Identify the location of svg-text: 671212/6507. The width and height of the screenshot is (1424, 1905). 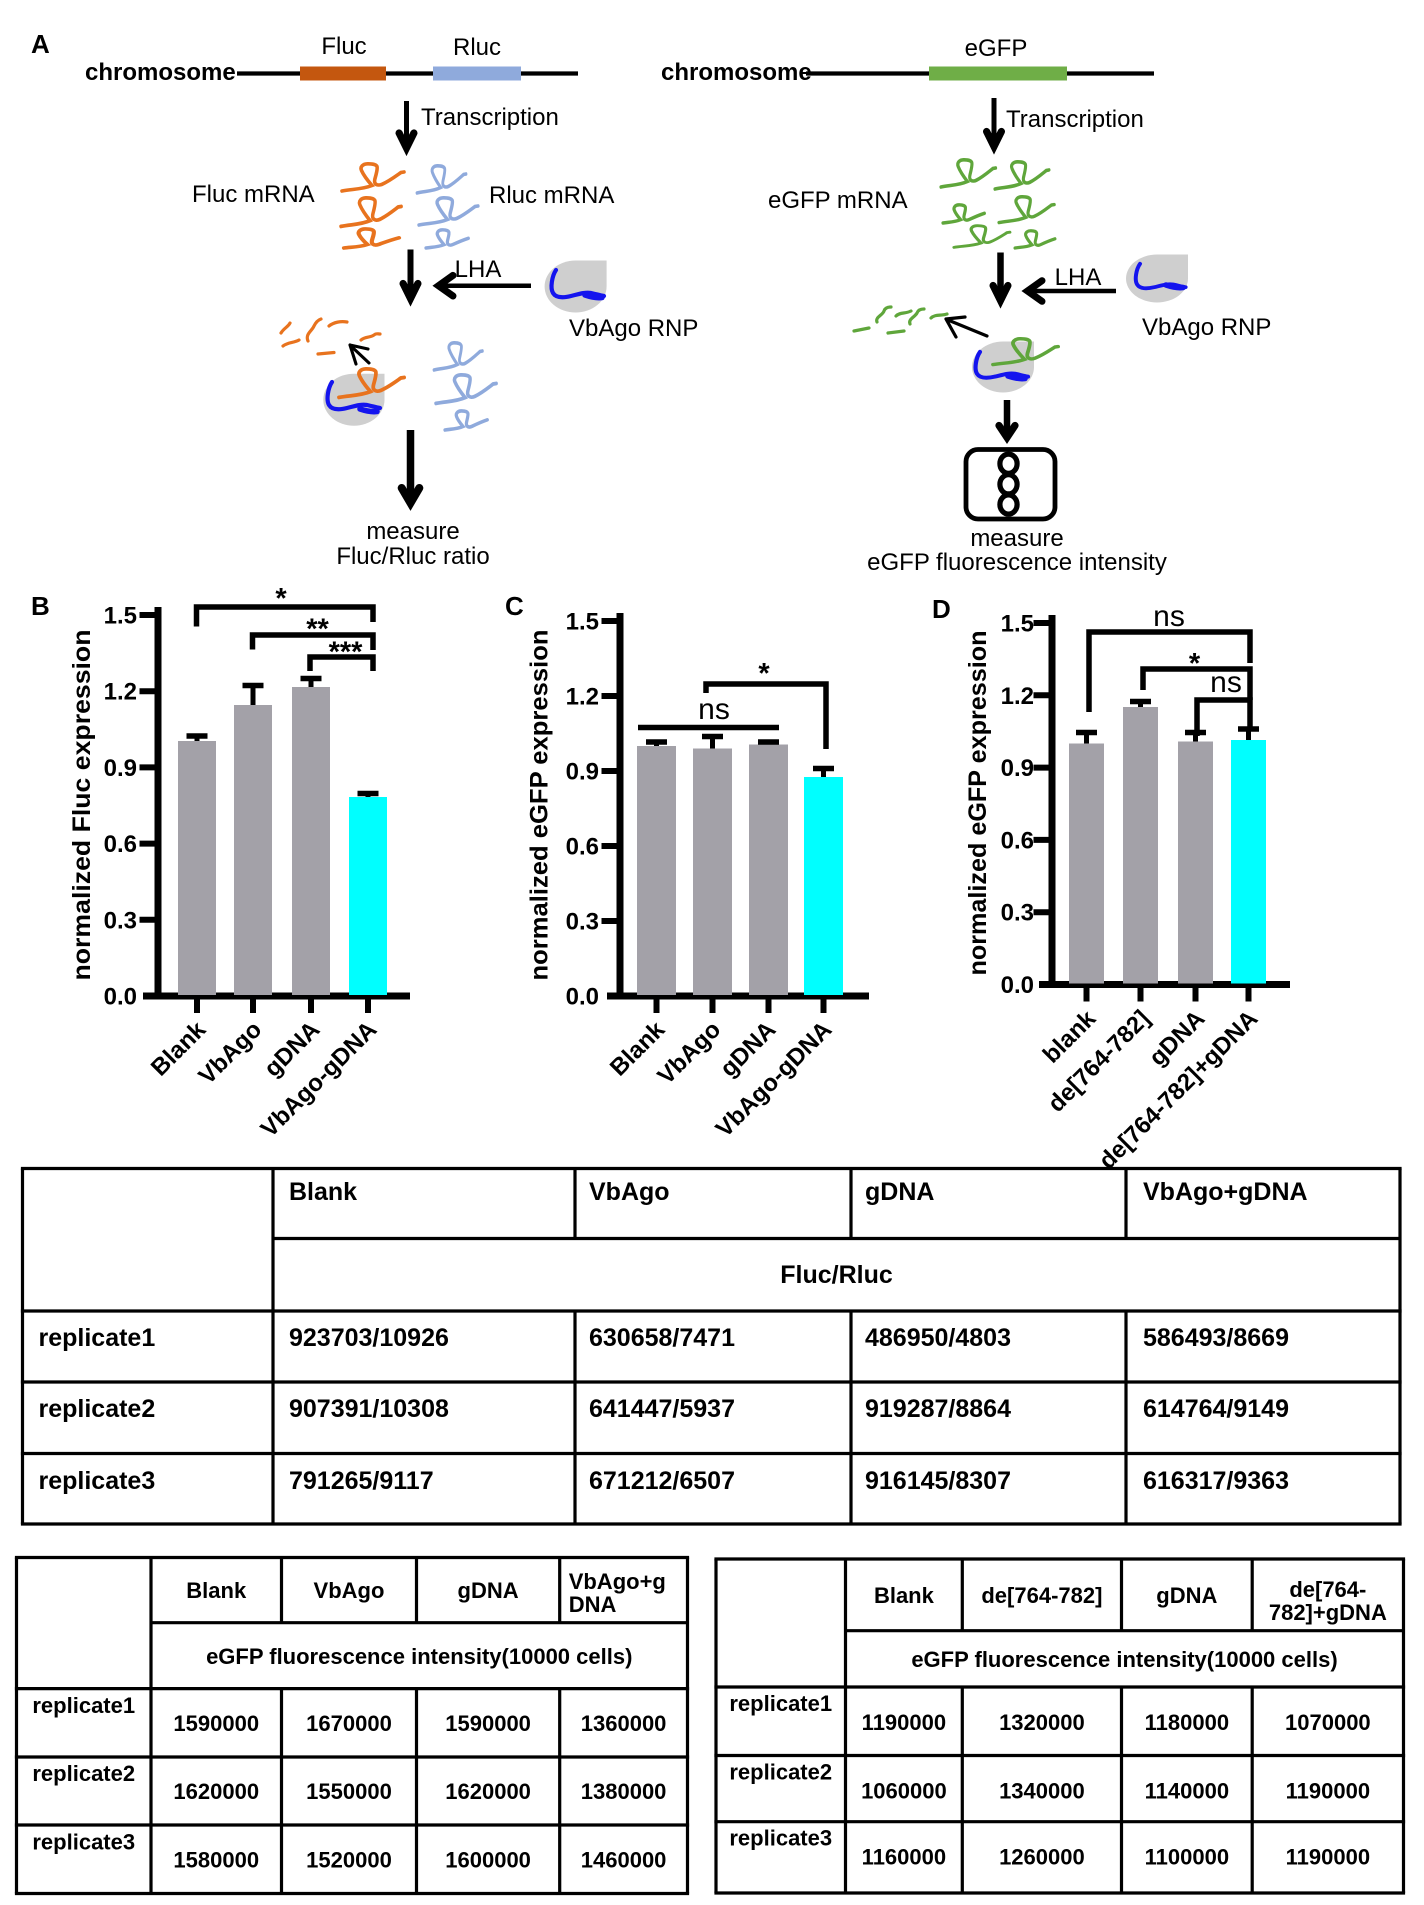
(662, 1481).